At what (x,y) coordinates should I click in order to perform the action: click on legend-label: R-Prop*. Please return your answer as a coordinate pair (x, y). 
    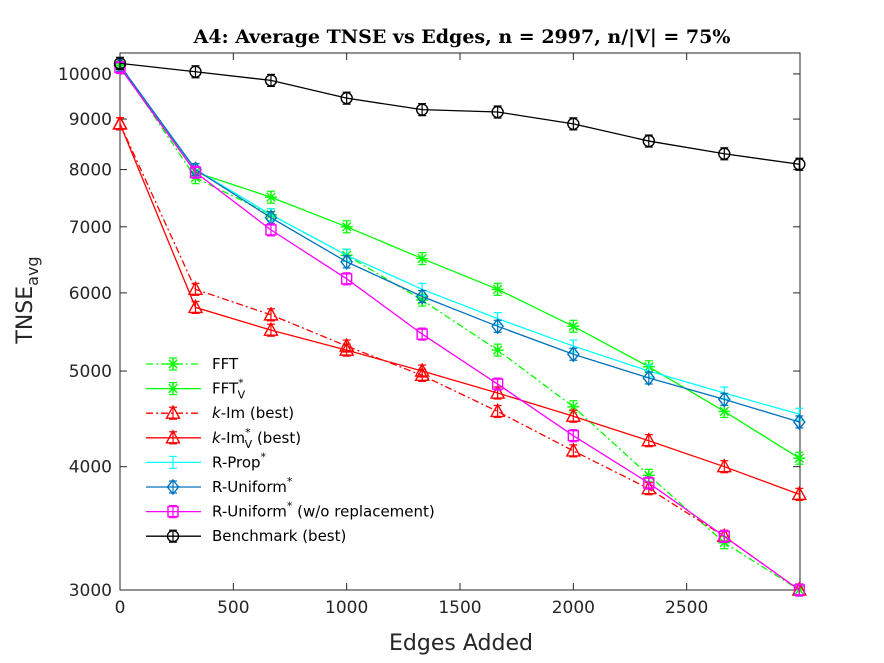
    Looking at the image, I should click on (239, 460).